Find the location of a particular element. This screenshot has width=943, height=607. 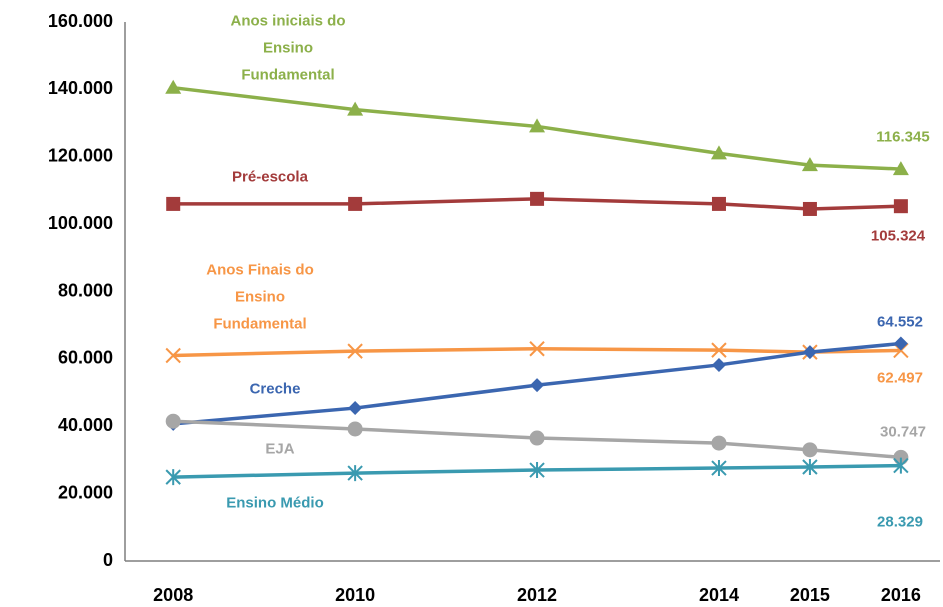

series-label: Pré-escola is located at coordinates (270, 177).